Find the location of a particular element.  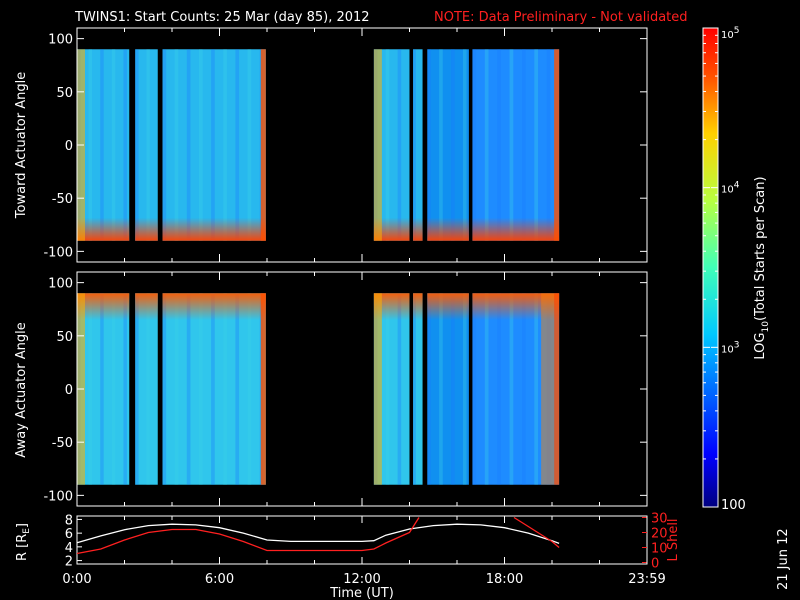

colorbar-frame is located at coordinates (710, 267).